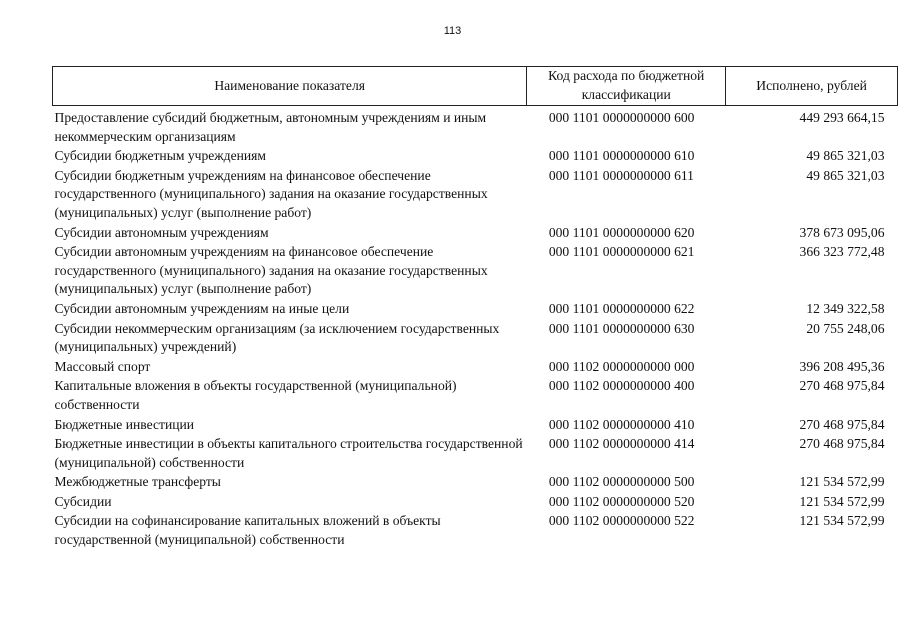 The width and height of the screenshot is (905, 640). What do you see at coordinates (621, 117) in the screenshot?
I see `cell-code: 000 1101 0000000000 600` at bounding box center [621, 117].